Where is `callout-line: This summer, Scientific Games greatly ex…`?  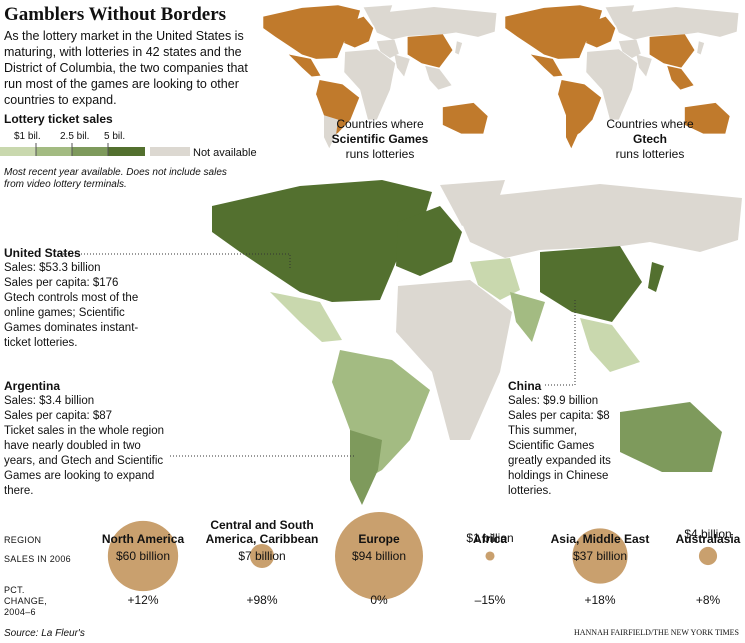 callout-line: This summer, Scientific Games greatly ex… is located at coordinates (559, 461).